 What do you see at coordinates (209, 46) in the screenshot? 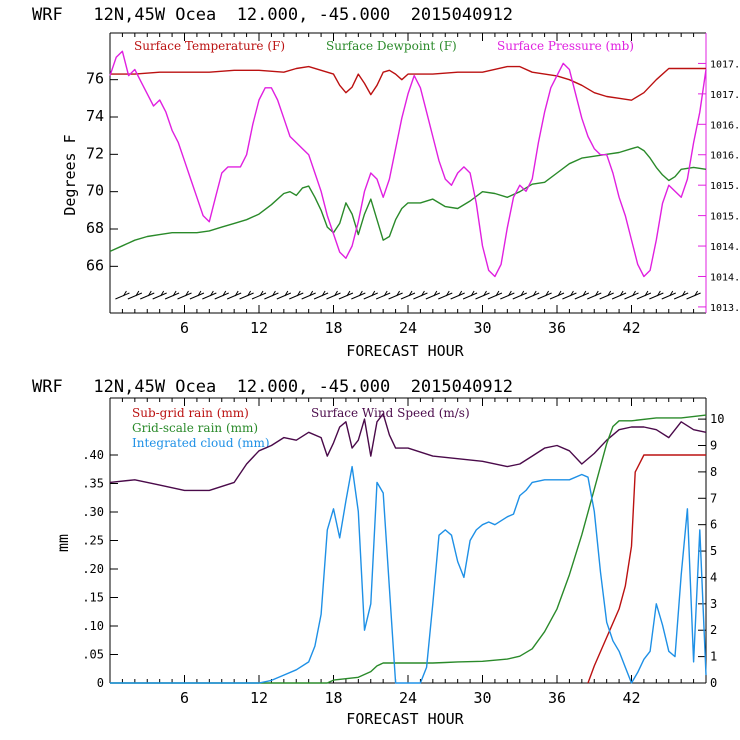
I see `legend-surface-temperature: Surface Temperature (F)` at bounding box center [209, 46].